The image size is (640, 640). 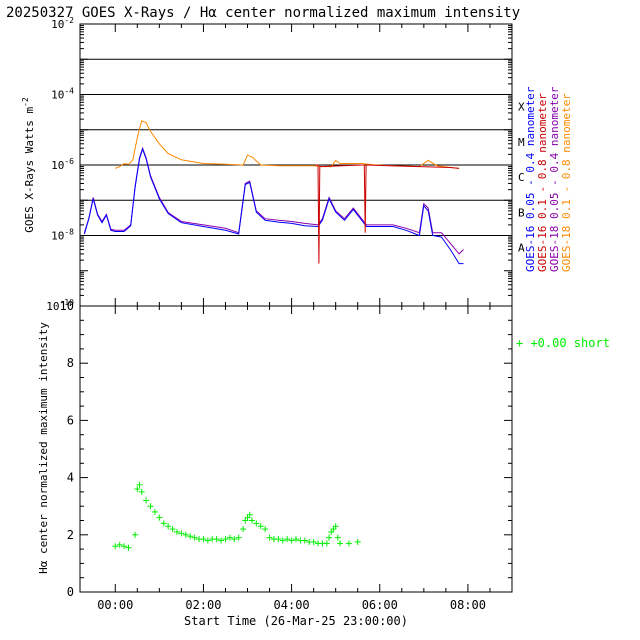 I want to click on xray-y-tick-label: 10⁻¹⁰, so click(x=60, y=305).